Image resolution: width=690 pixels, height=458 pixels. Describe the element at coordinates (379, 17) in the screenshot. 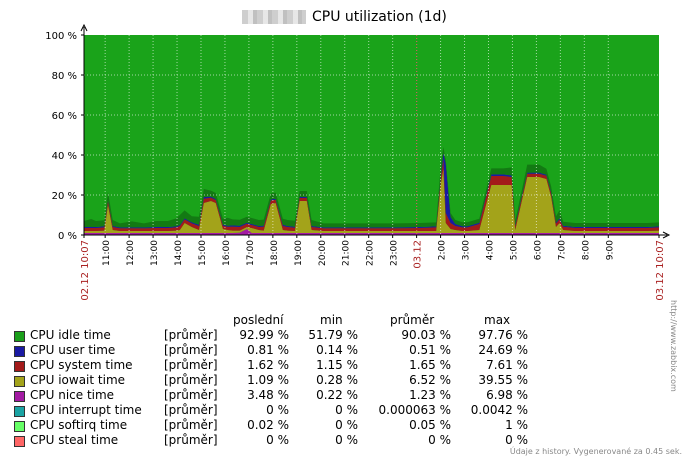

I see `chart-title: CPU utilization (1d)` at that location.